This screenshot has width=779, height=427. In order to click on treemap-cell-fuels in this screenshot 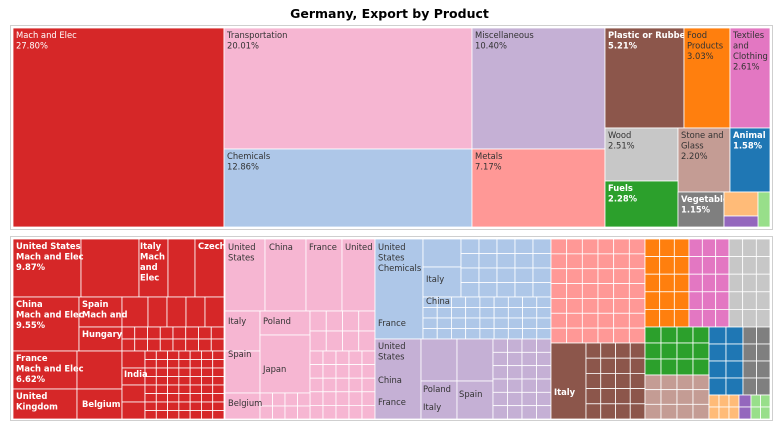, I will do `click(641, 204)`.